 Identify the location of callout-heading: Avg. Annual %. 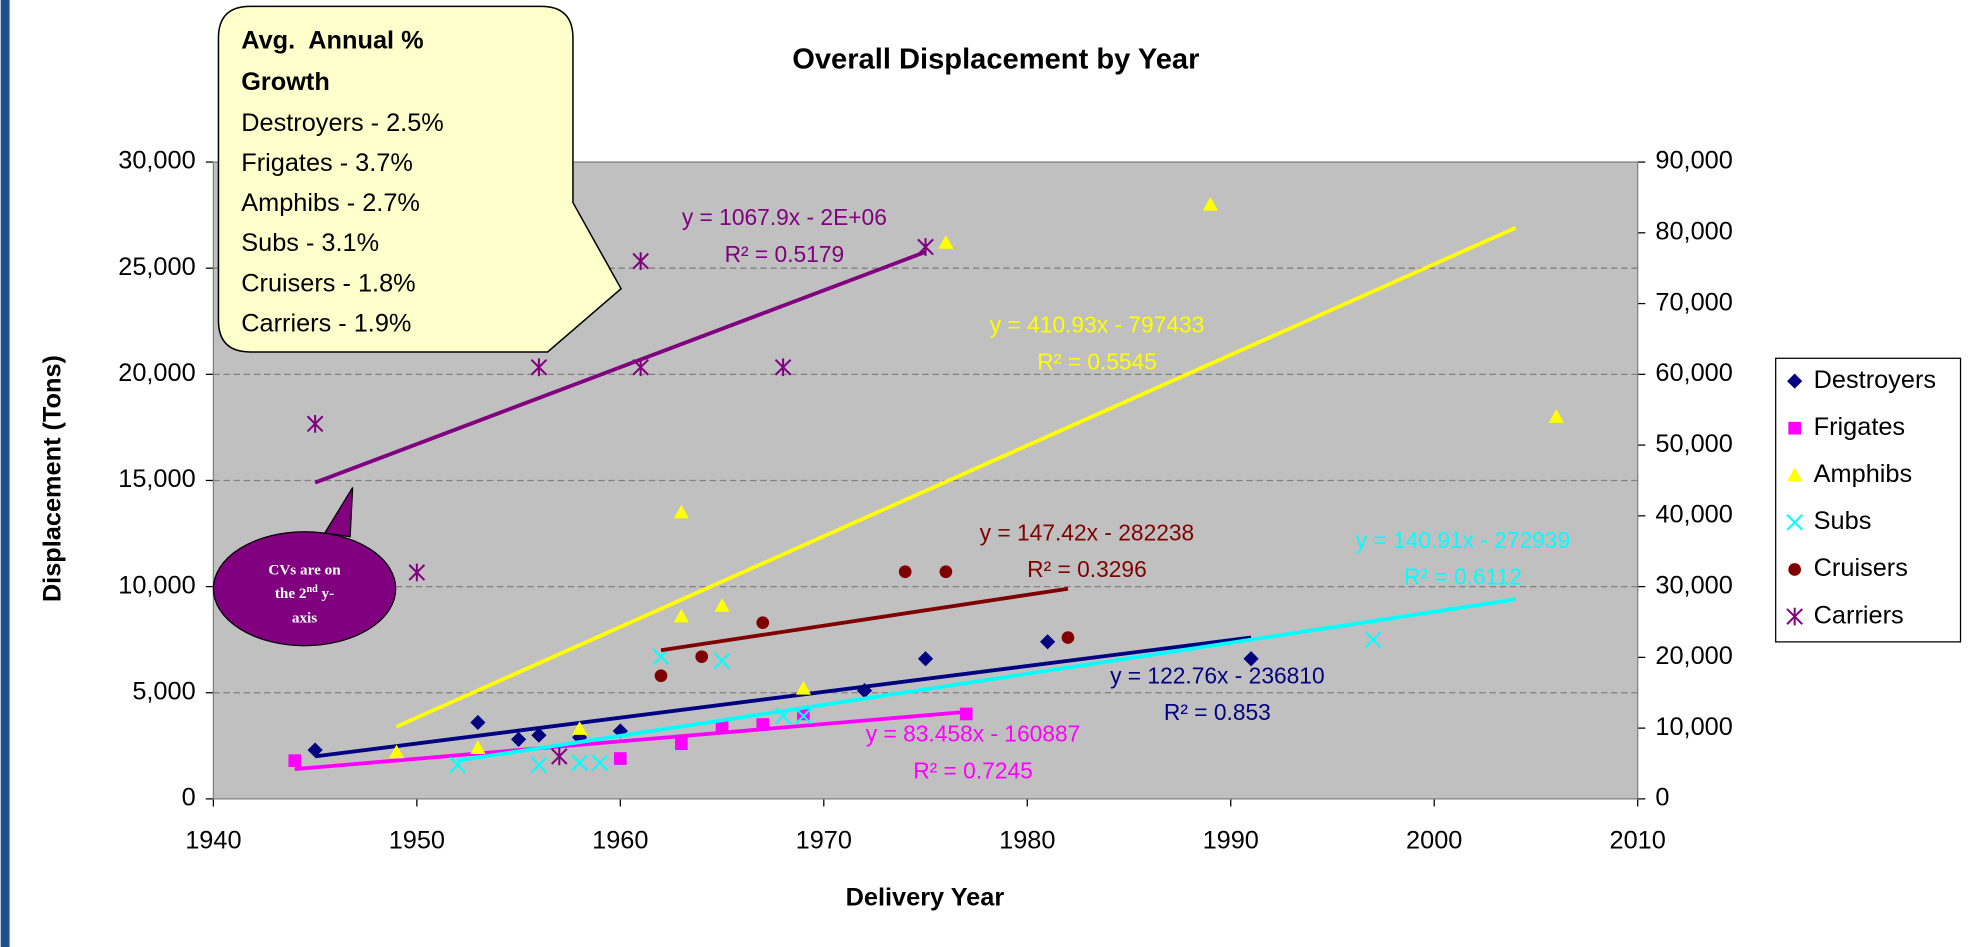
(332, 40).